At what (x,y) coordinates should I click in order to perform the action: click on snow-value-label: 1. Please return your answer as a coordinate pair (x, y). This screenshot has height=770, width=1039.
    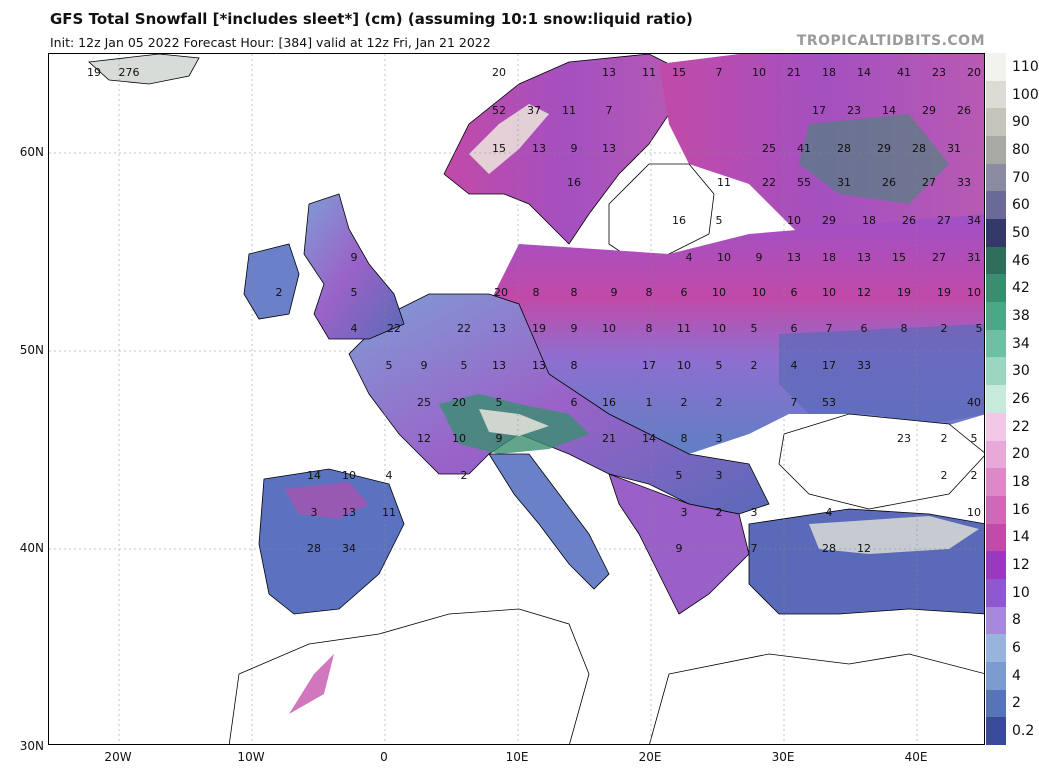
    Looking at the image, I should click on (649, 402).